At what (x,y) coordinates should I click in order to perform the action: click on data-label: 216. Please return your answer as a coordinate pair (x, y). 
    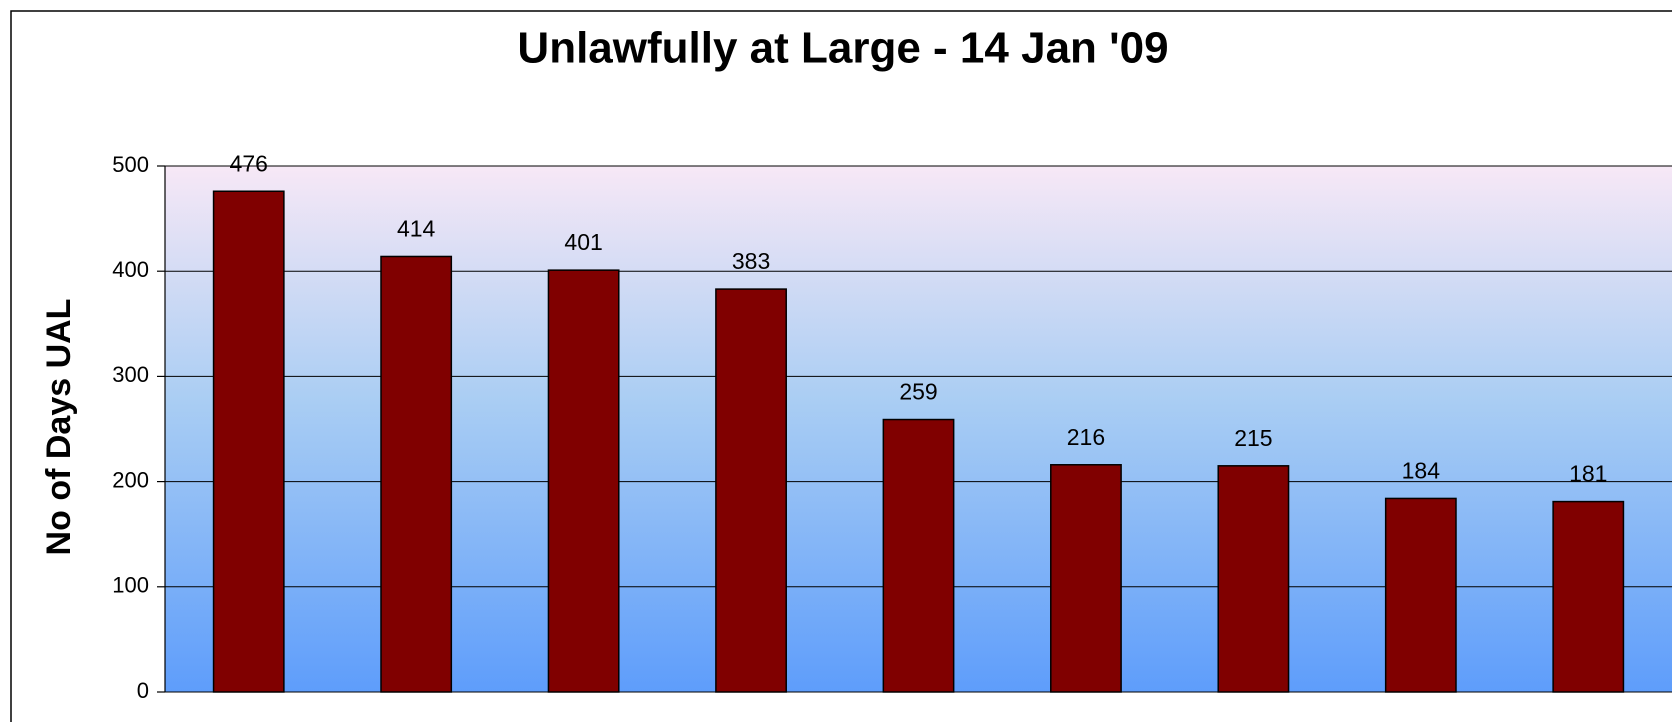
    Looking at the image, I should click on (1086, 437).